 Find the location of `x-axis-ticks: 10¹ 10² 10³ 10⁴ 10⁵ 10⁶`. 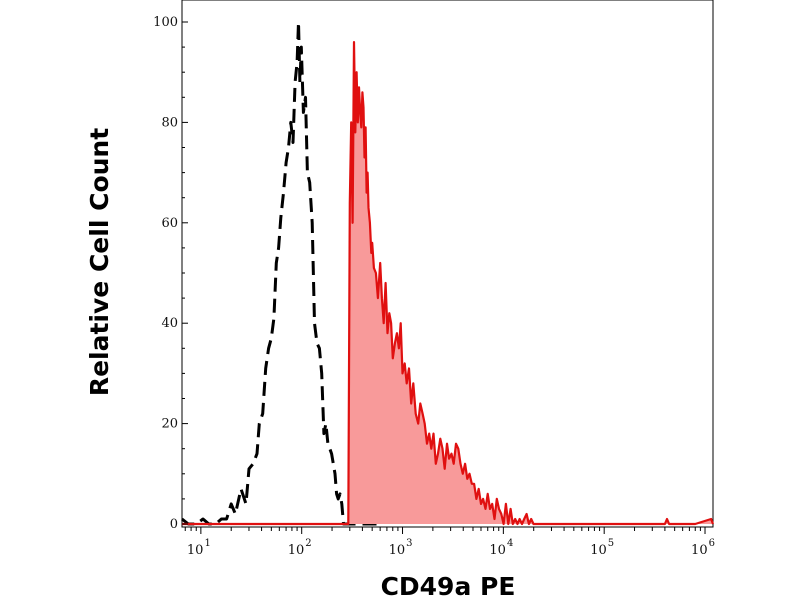

x-axis-ticks: 10¹ 10² 10³ 10⁴ 10⁵ 10⁶ is located at coordinates (449, 542).